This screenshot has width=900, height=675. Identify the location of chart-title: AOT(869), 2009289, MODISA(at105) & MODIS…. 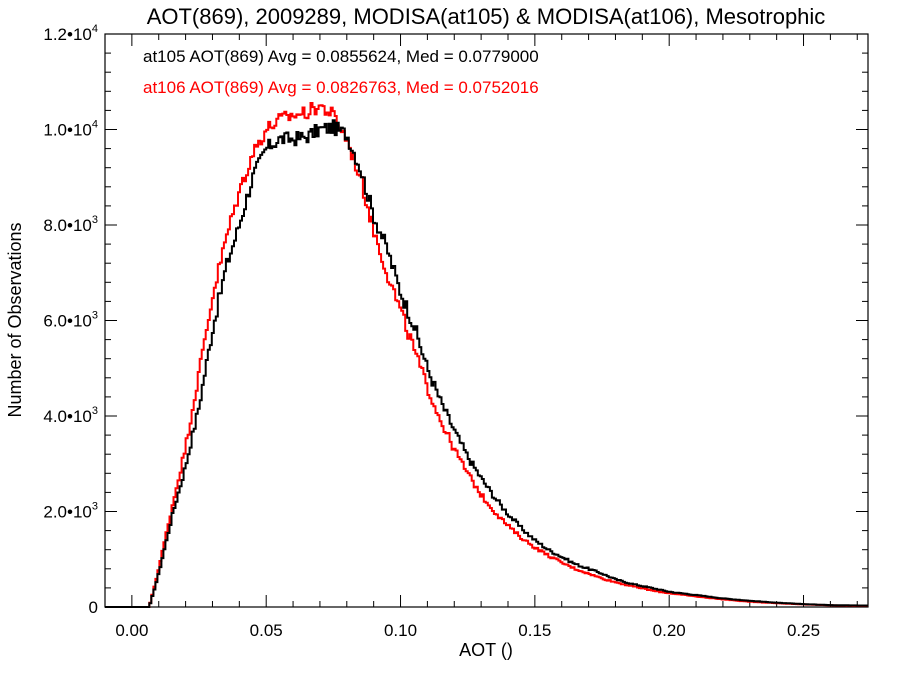
(486, 16).